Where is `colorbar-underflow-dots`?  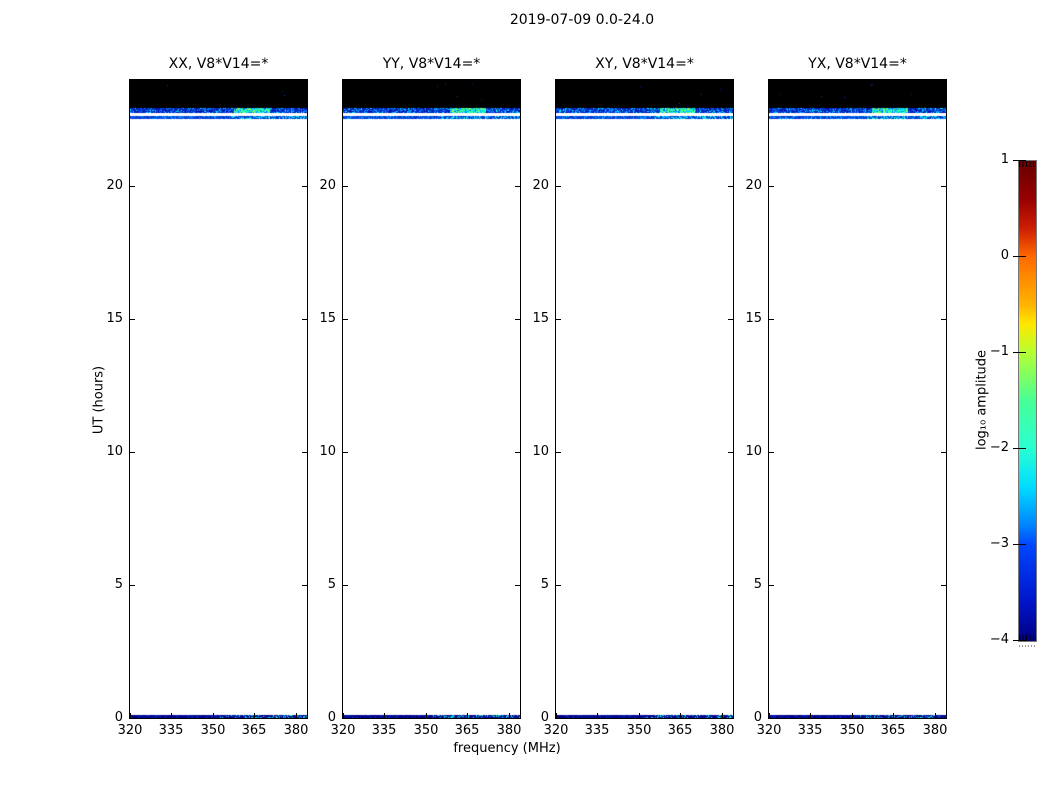
colorbar-underflow-dots is located at coordinates (1027, 646).